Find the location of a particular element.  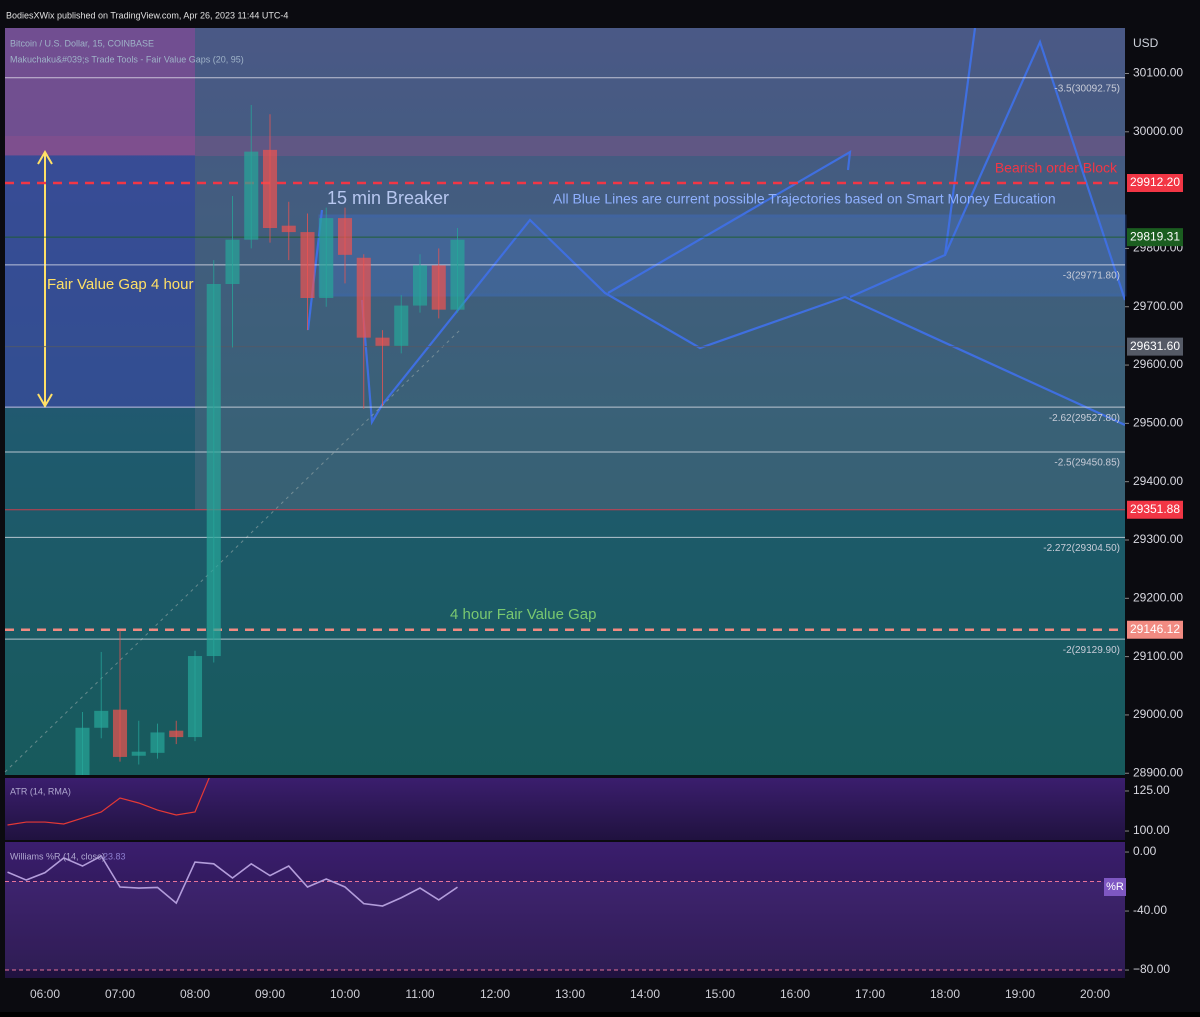

indicator-line is located at coordinates (108, 802).